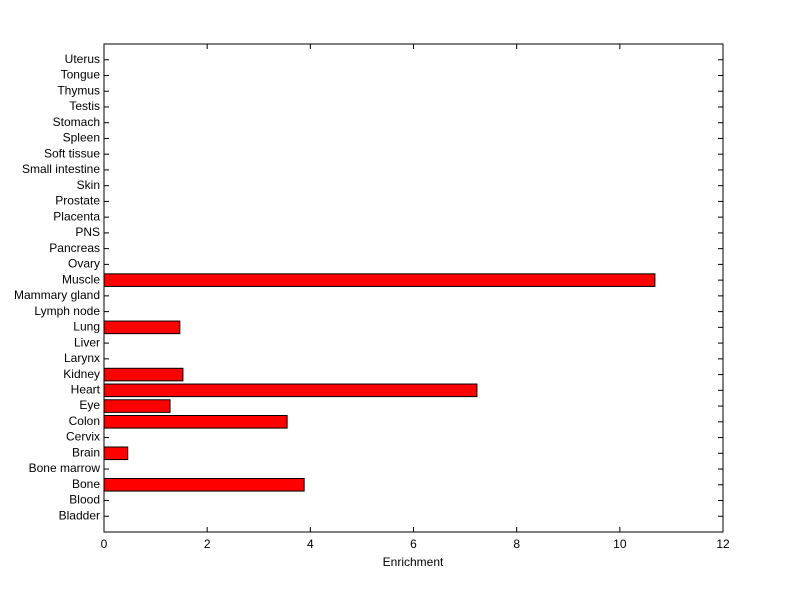 This screenshot has width=800, height=599. I want to click on y-tick-label: Spleen, so click(81, 138).